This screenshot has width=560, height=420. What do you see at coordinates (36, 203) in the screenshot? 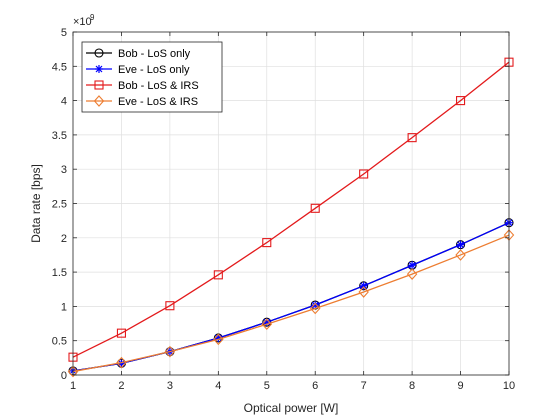
I see `y-axis-label: Data rate [bps]` at bounding box center [36, 203].